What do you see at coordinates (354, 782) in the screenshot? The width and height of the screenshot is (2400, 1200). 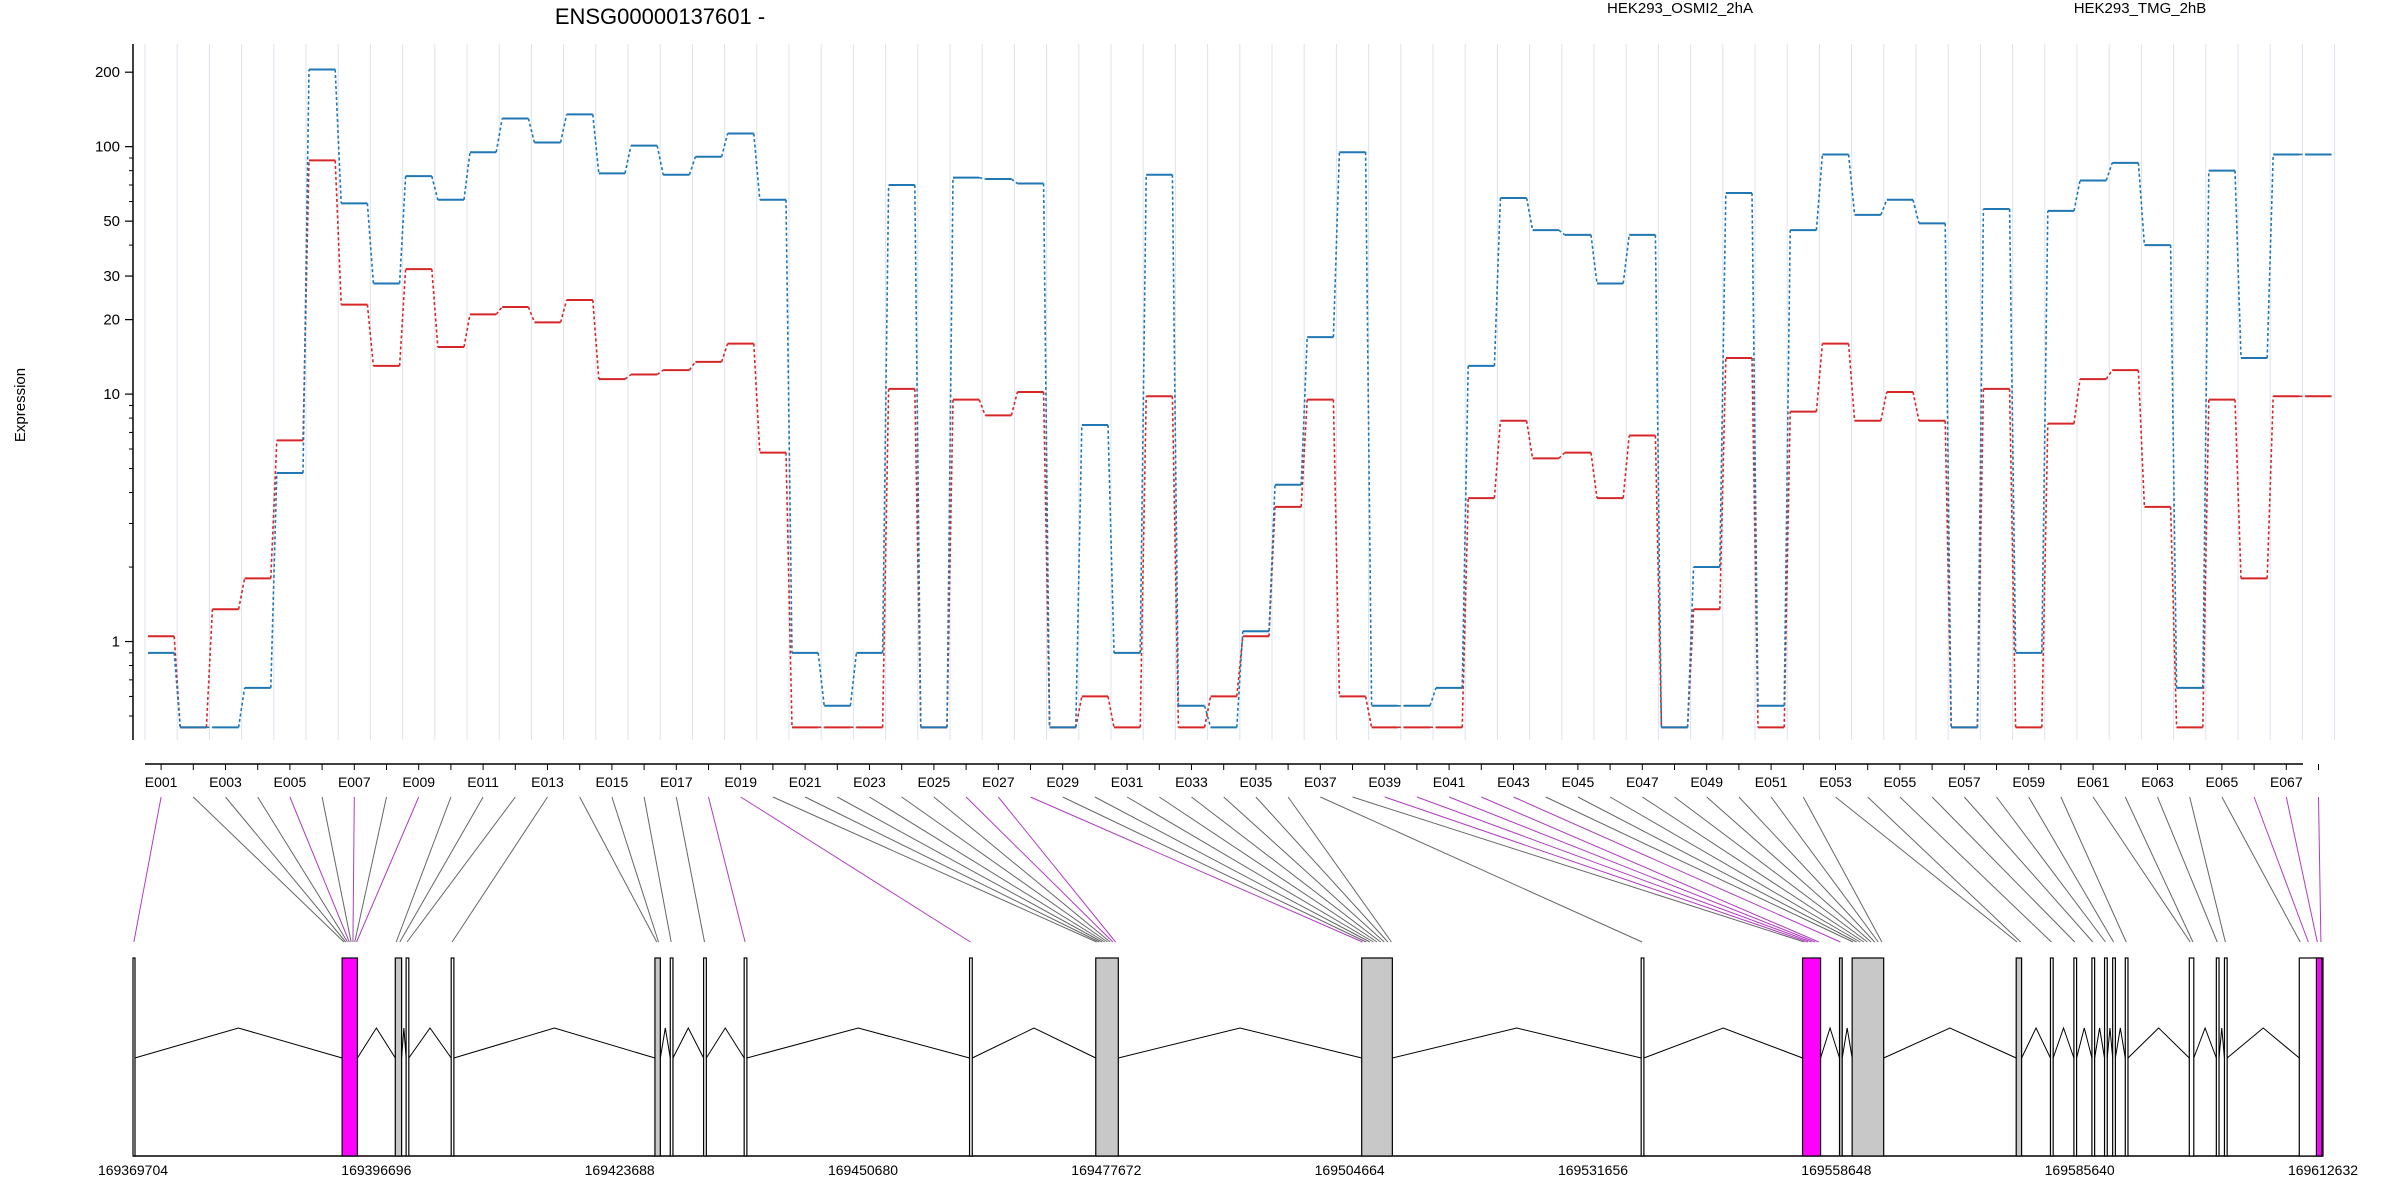 I see `x-tick-label: E007` at bounding box center [354, 782].